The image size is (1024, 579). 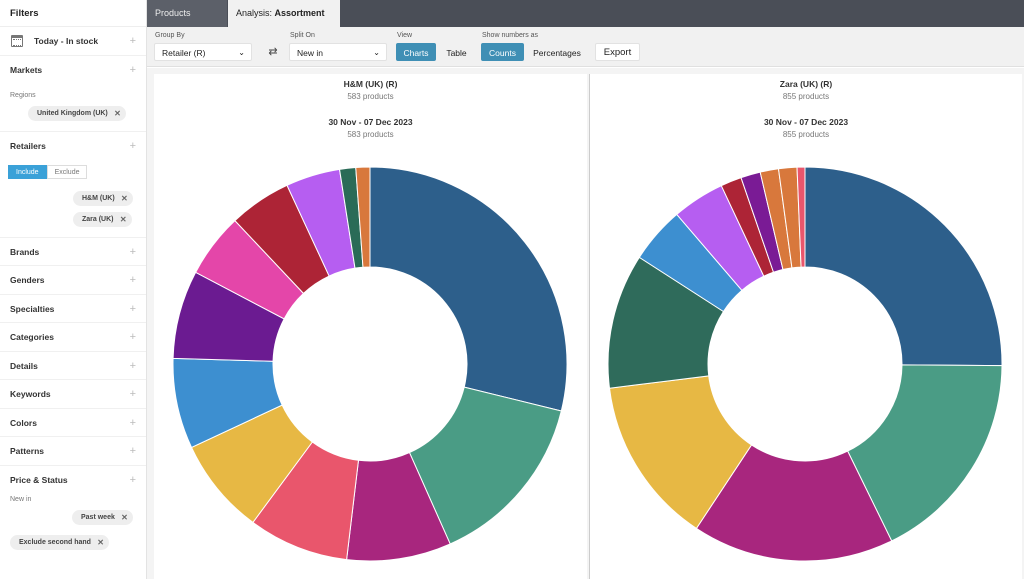 I want to click on view-charts-button: Charts, so click(x=416, y=52).